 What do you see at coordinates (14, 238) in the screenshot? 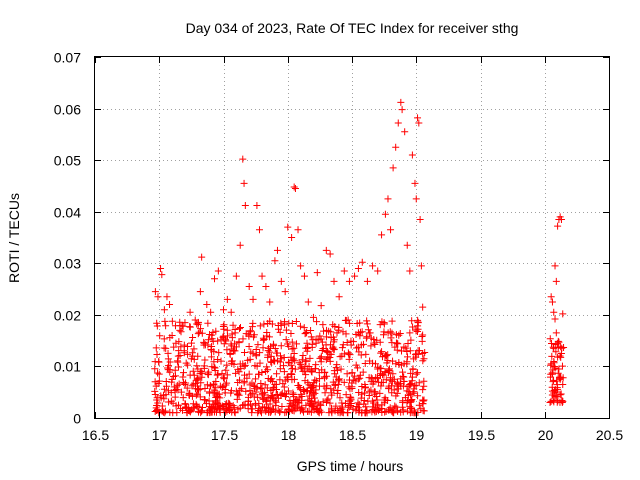
I see `y-axis-label: ROTI / TECUs` at bounding box center [14, 238].